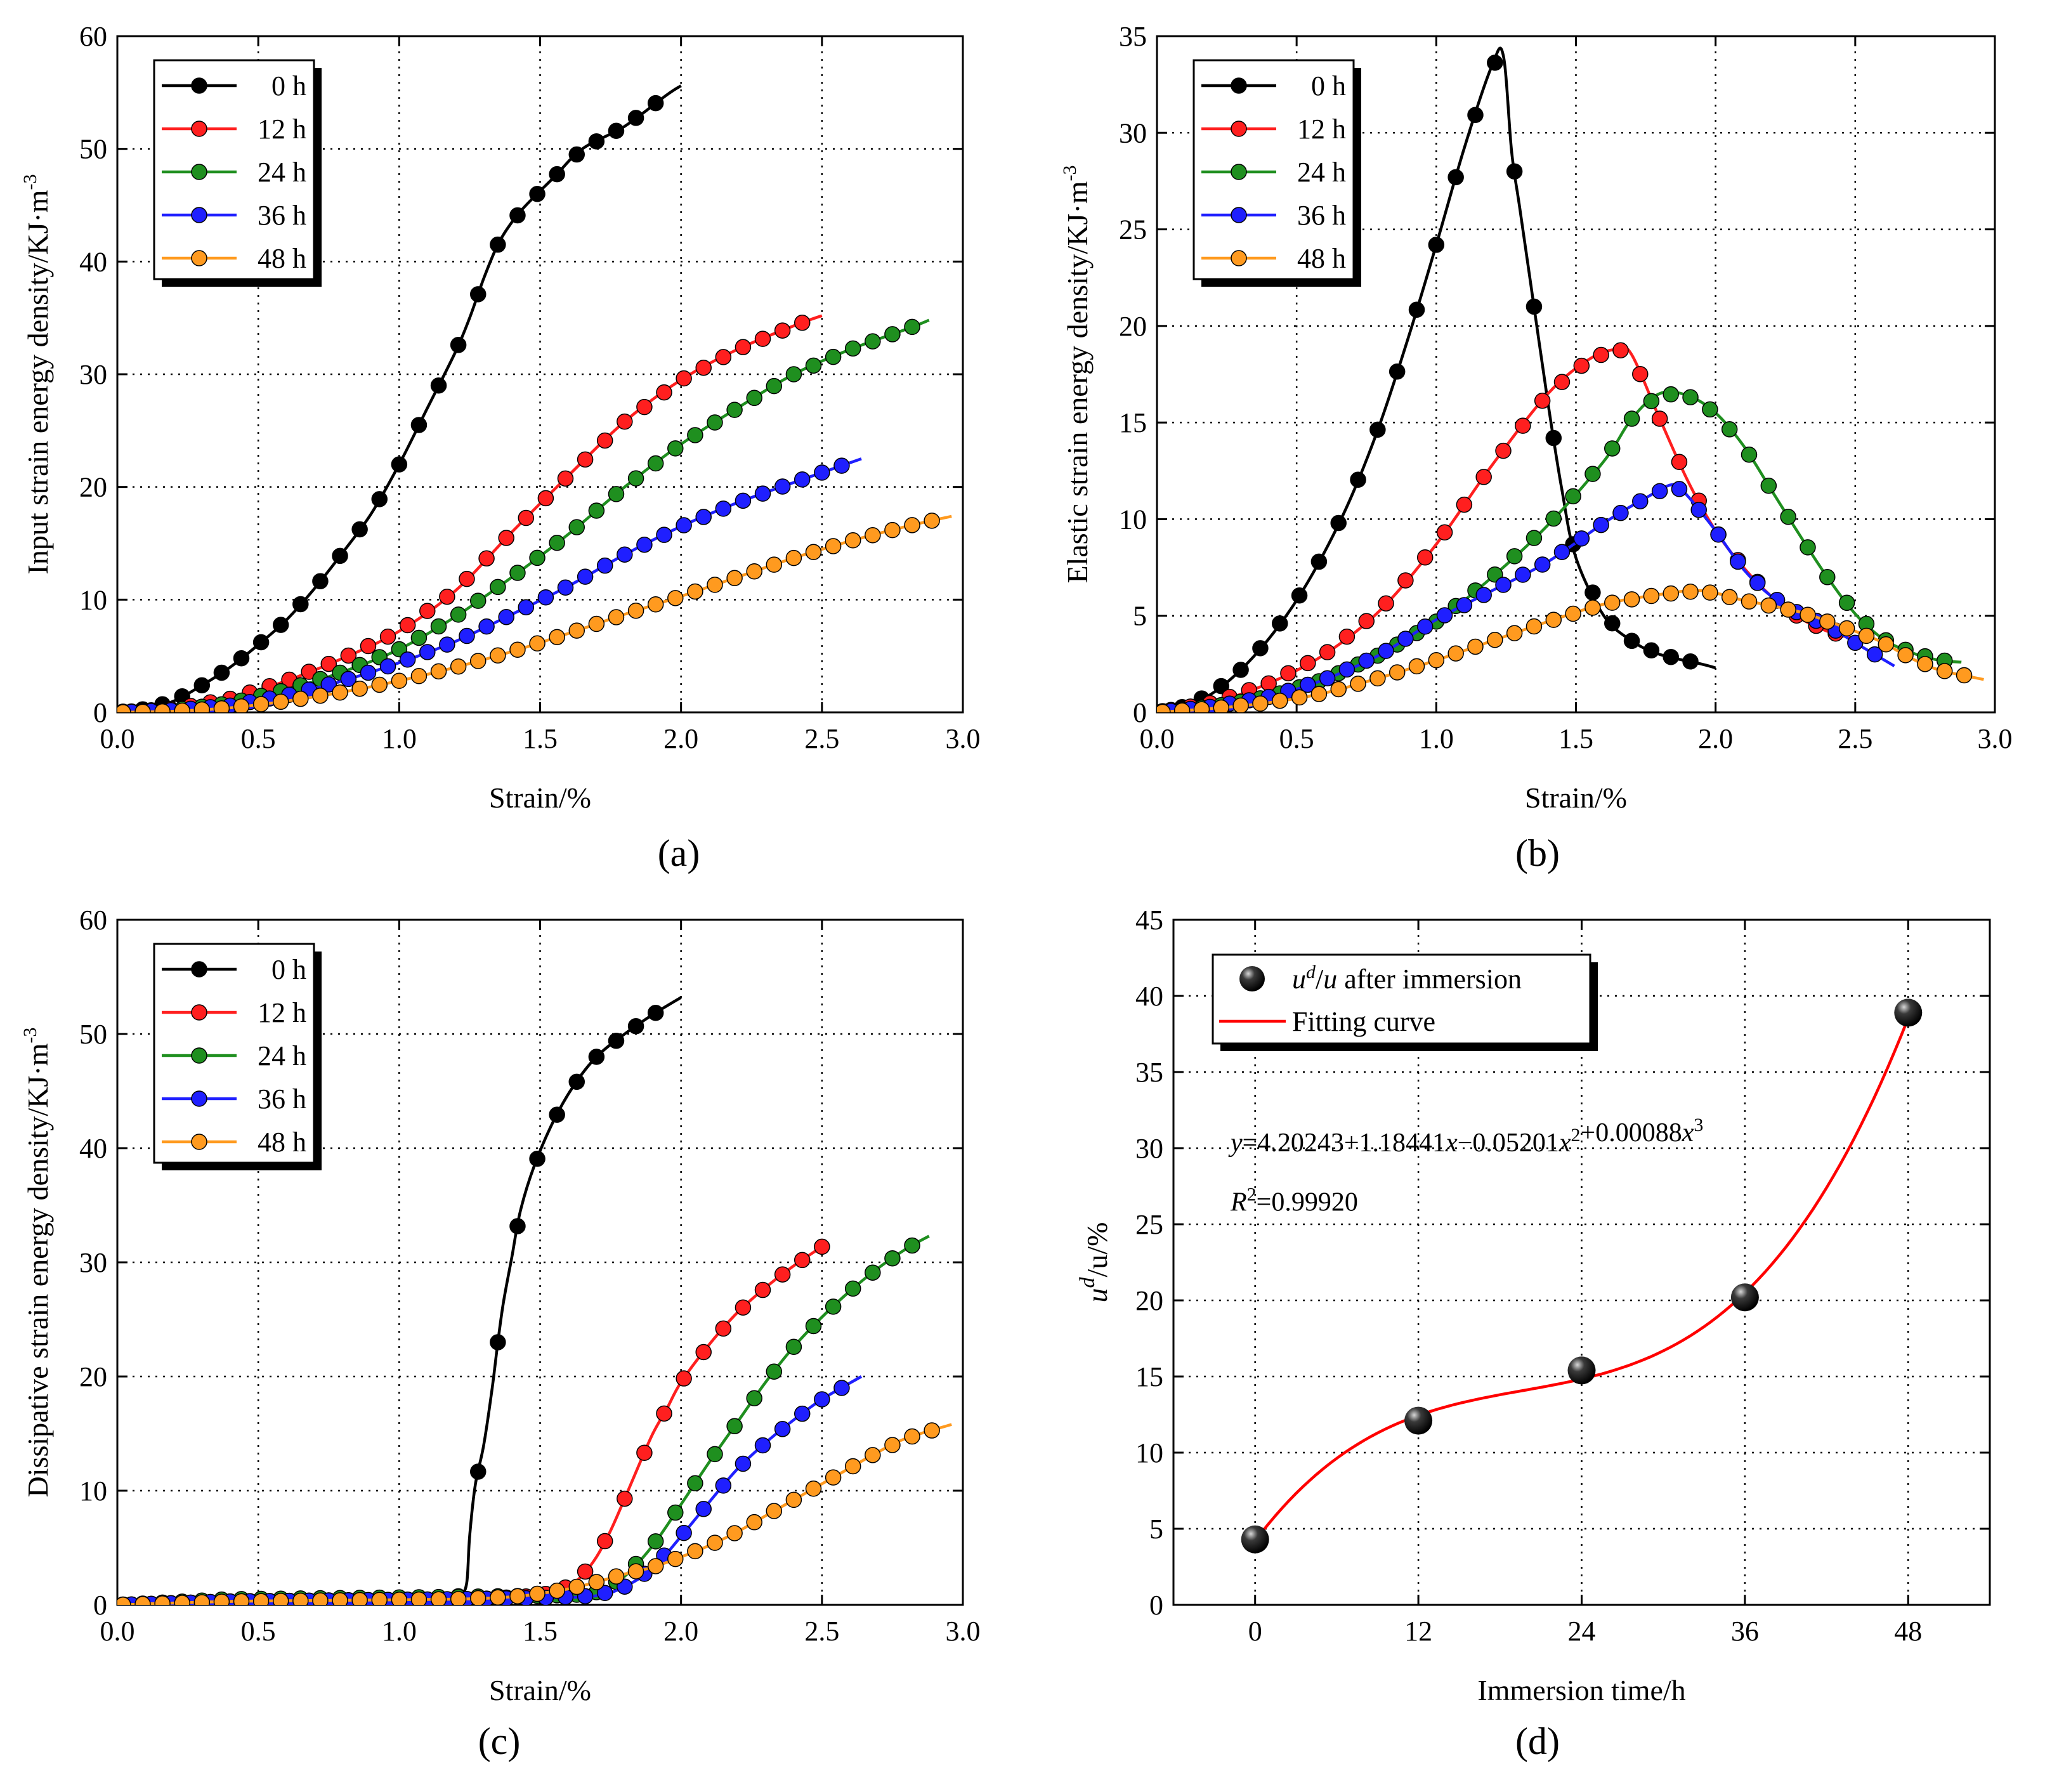 Image resolution: width=2045 pixels, height=1792 pixels. Describe the element at coordinates (540, 738) in the screenshot. I see `x-tick-label: 1.5` at that location.